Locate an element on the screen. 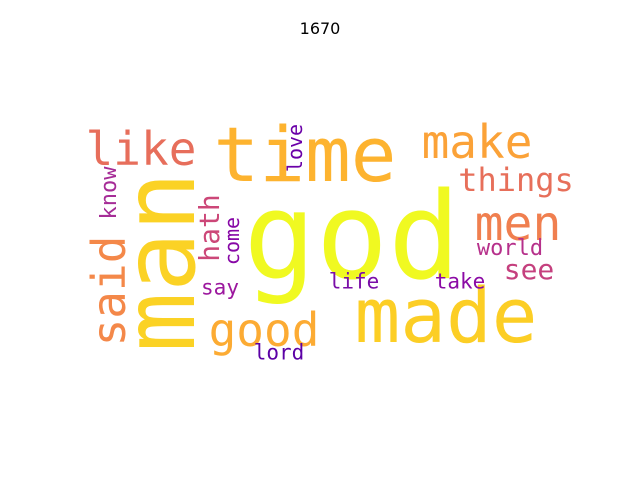  word-made: made is located at coordinates (446, 315).